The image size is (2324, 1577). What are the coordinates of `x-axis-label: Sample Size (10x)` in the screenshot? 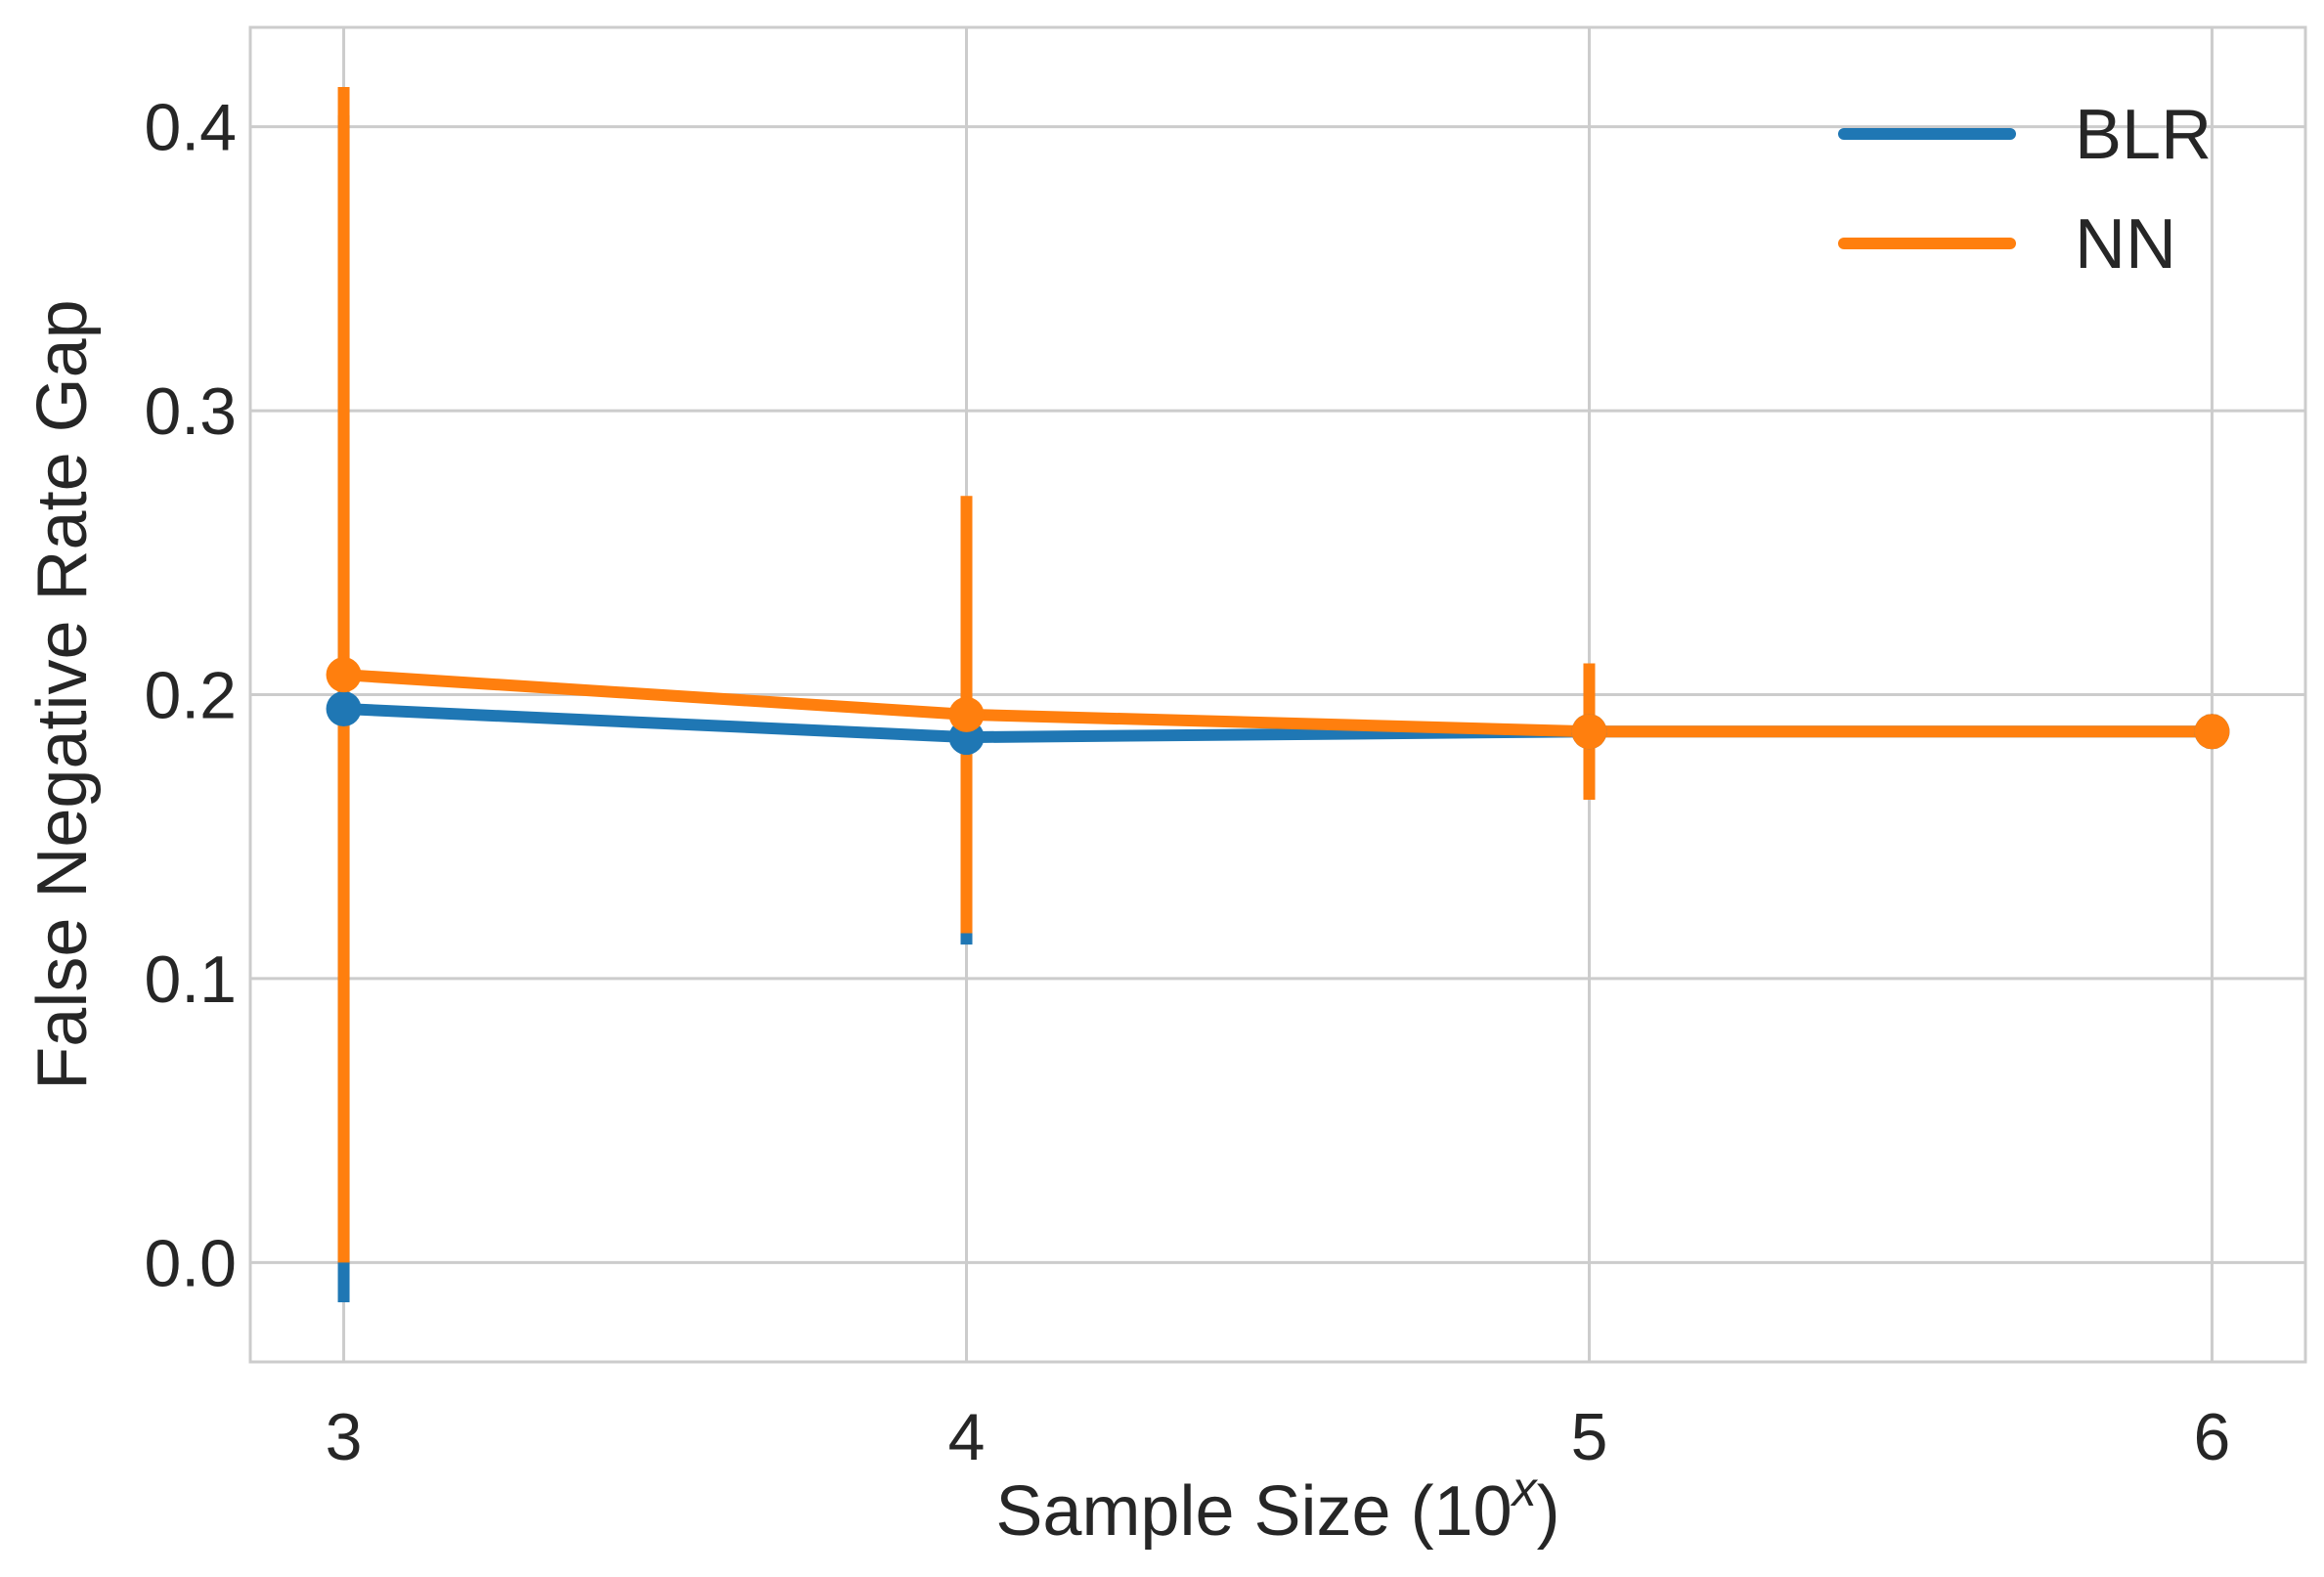 It's located at (1277, 1506).